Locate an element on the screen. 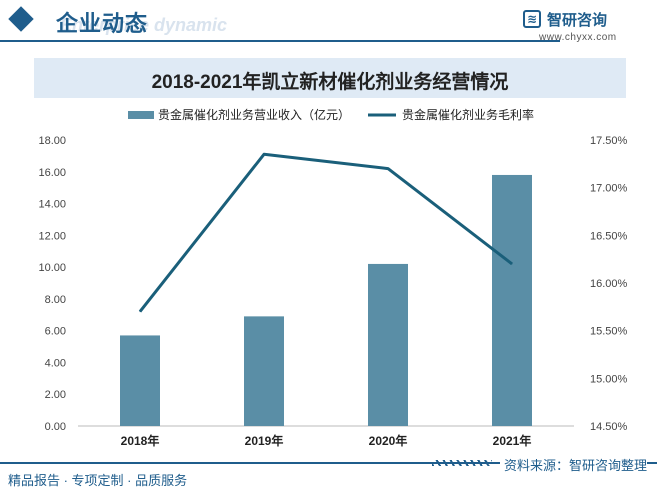  left-tick-label: 6.00 is located at coordinates (55, 332).